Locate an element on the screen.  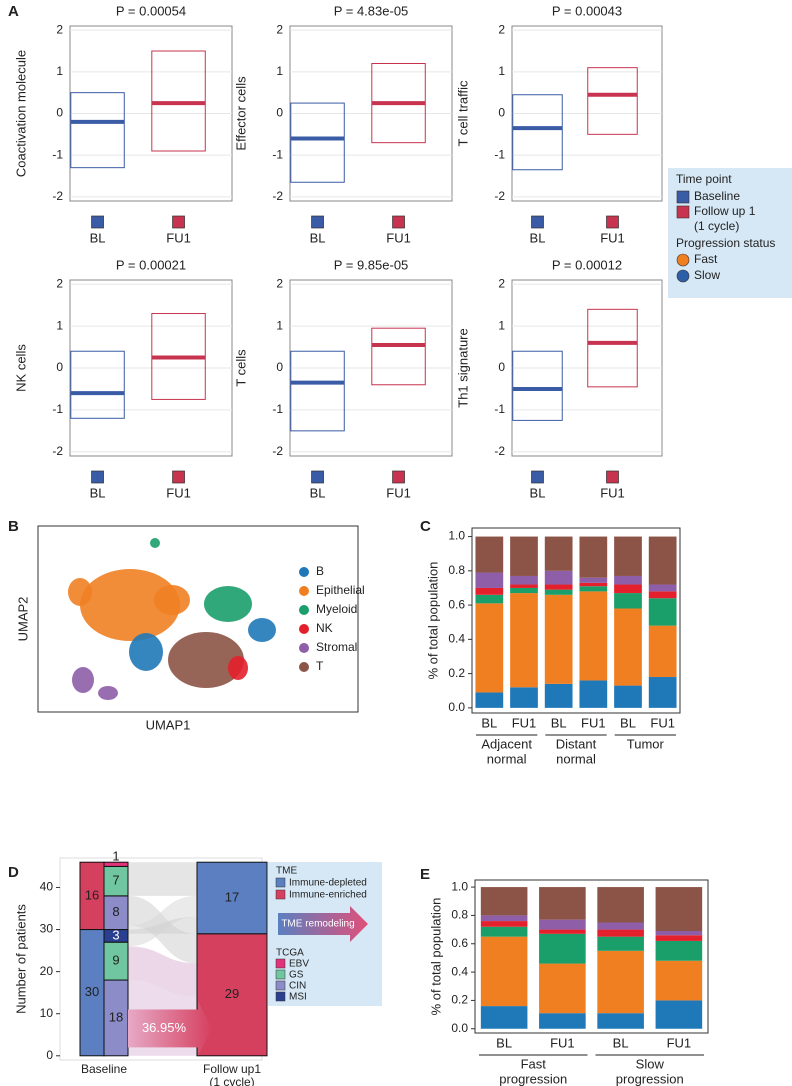
segment-label: 8 is located at coordinates (115, 911).